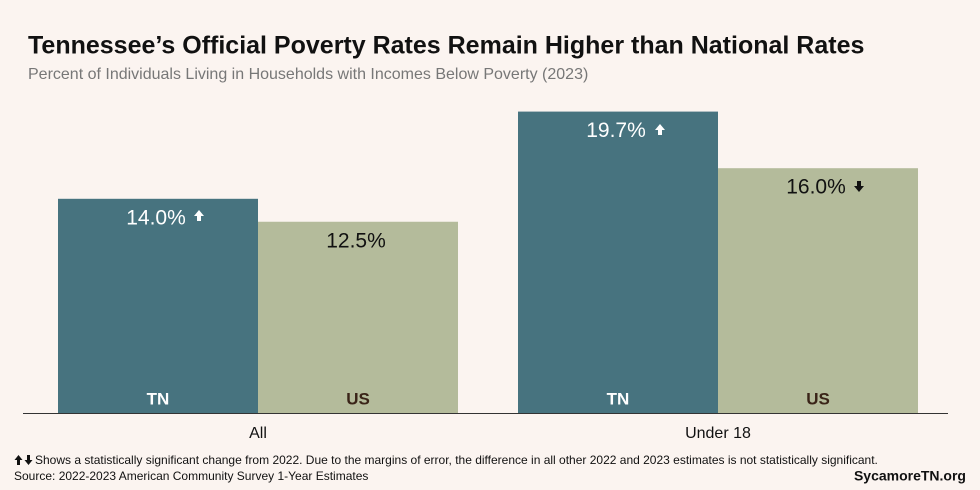 The image size is (980, 490). Describe the element at coordinates (718, 433) in the screenshot. I see `x-tick-label: Under 18` at that location.